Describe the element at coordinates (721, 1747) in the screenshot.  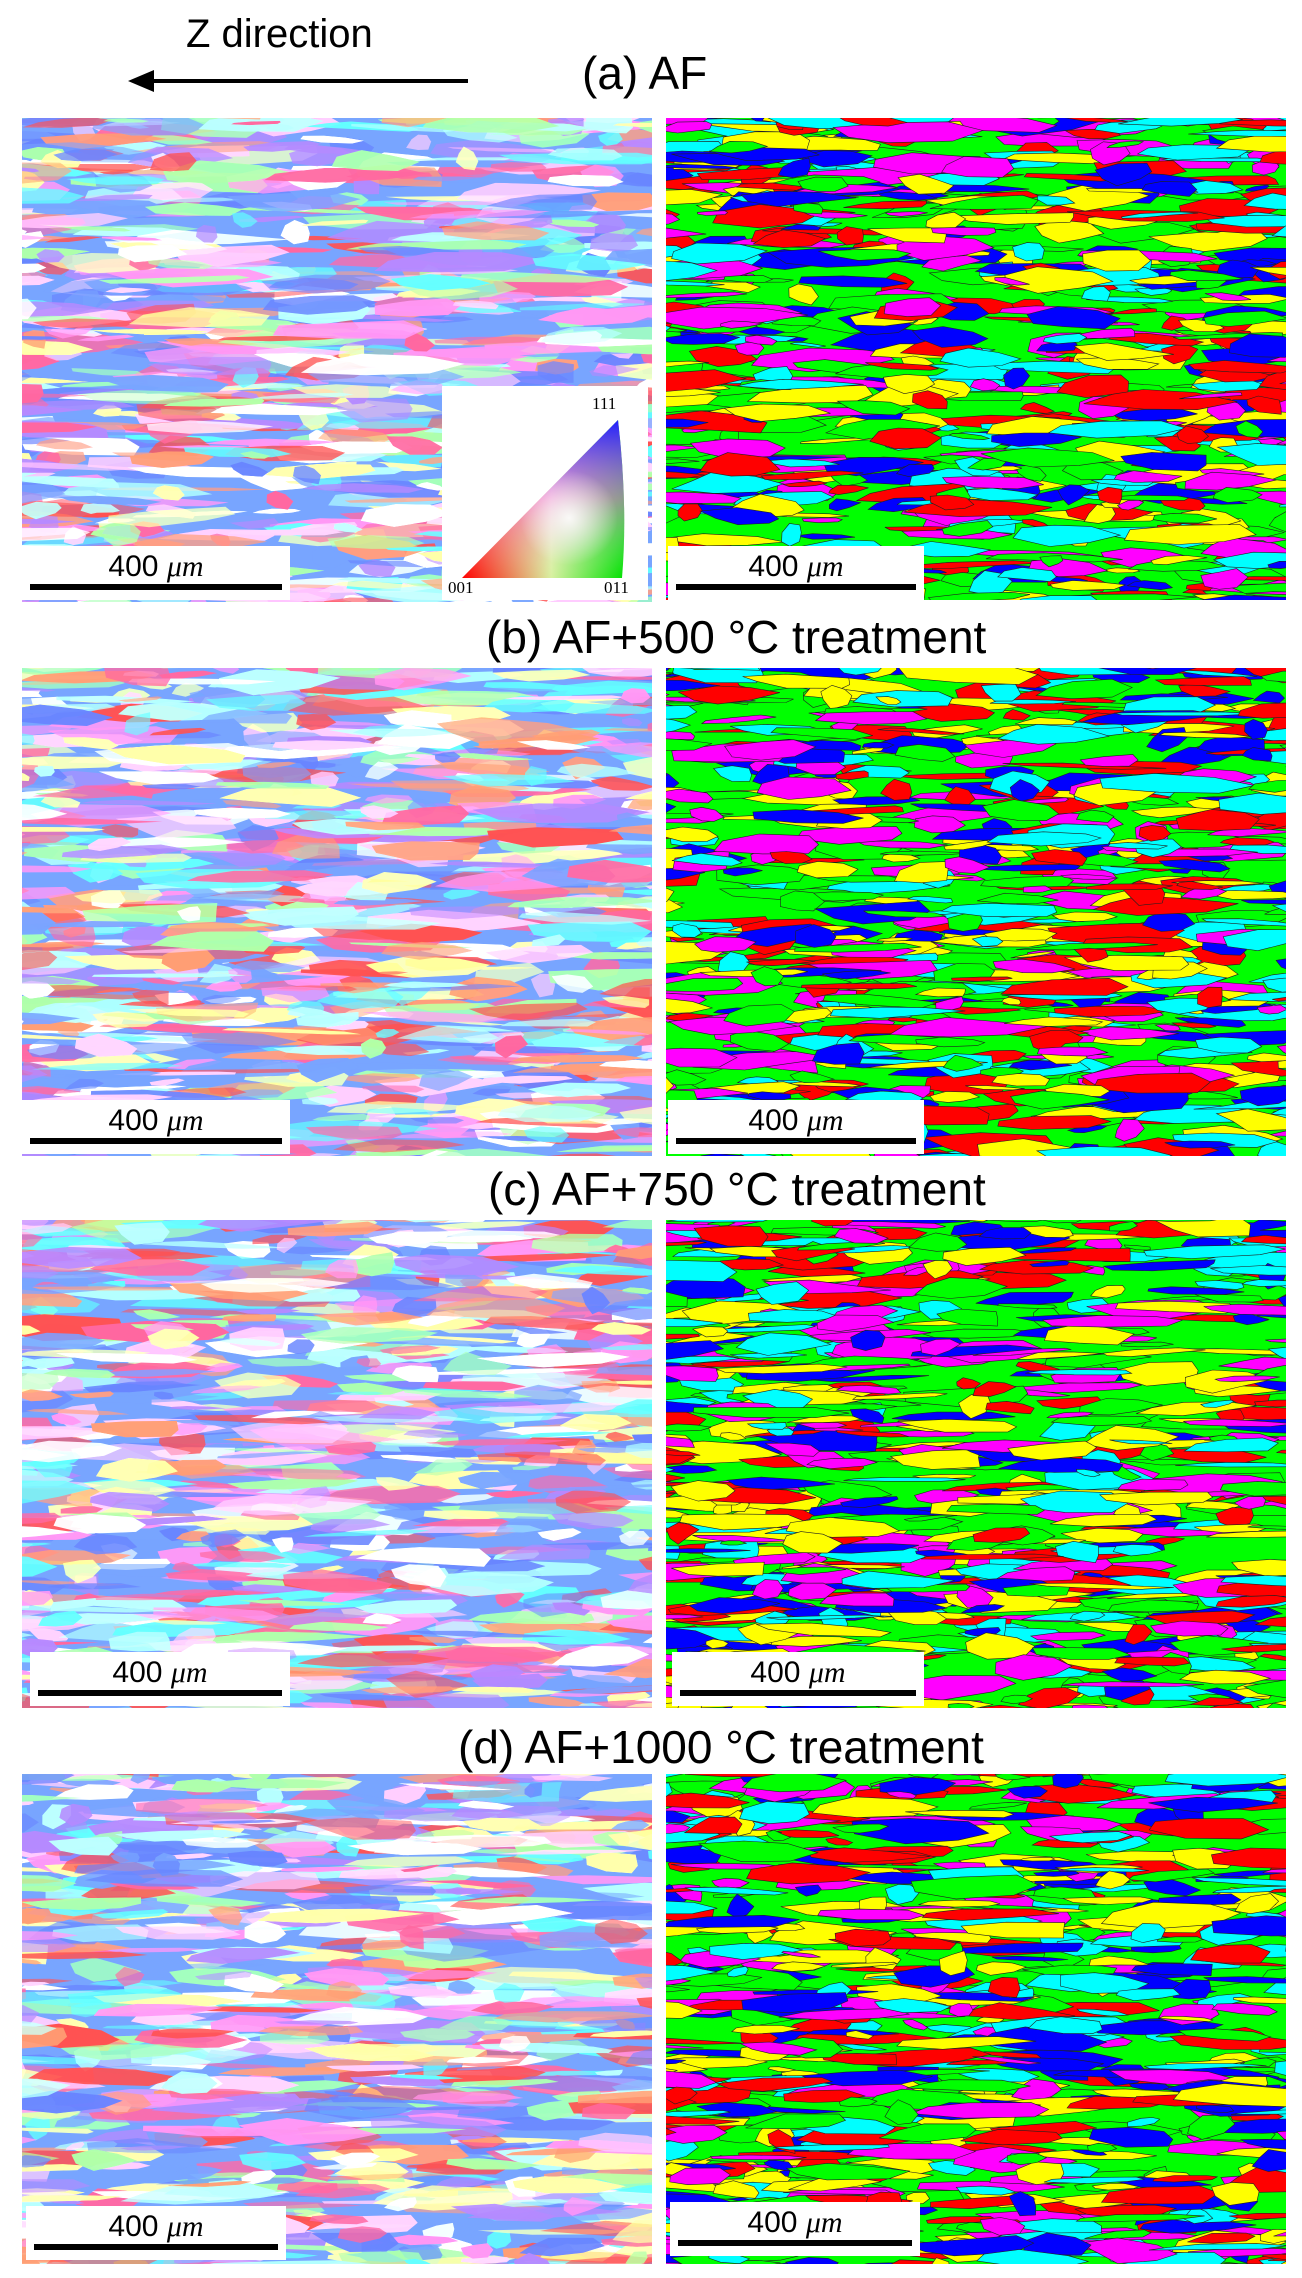
I see `row-d-caption: (d) AF+1000 °C treatment` at that location.